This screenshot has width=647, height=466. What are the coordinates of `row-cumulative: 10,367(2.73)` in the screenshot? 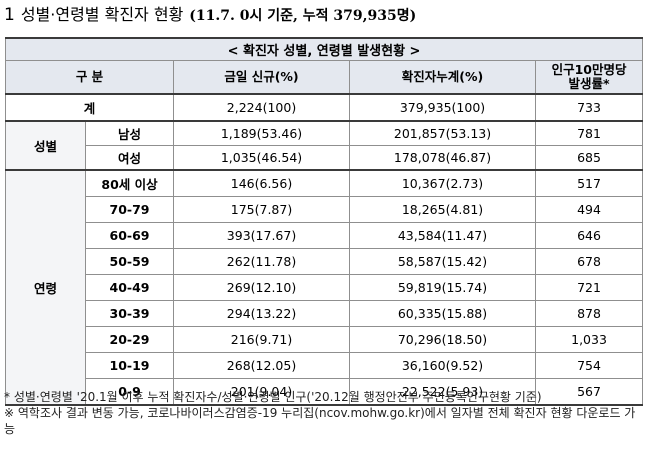 It's located at (442, 183).